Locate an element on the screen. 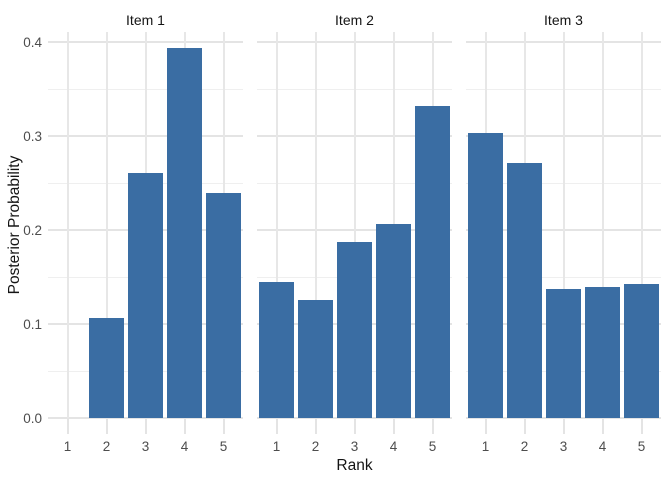  facet-title: Item 2 is located at coordinates (354, 20).